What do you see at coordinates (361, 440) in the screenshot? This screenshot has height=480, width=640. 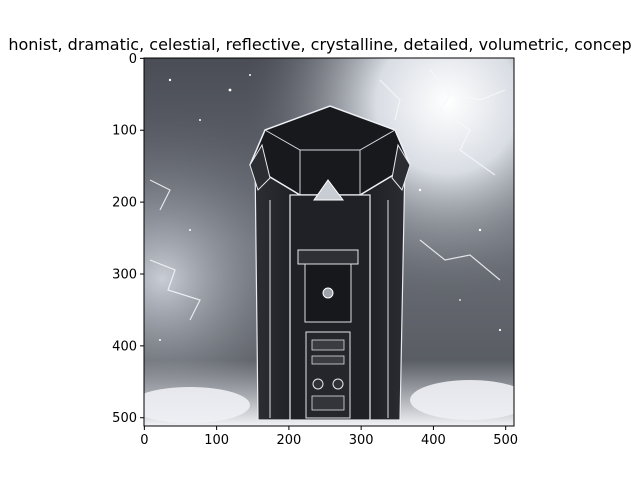 I see `x-tick-label: 300` at bounding box center [361, 440].